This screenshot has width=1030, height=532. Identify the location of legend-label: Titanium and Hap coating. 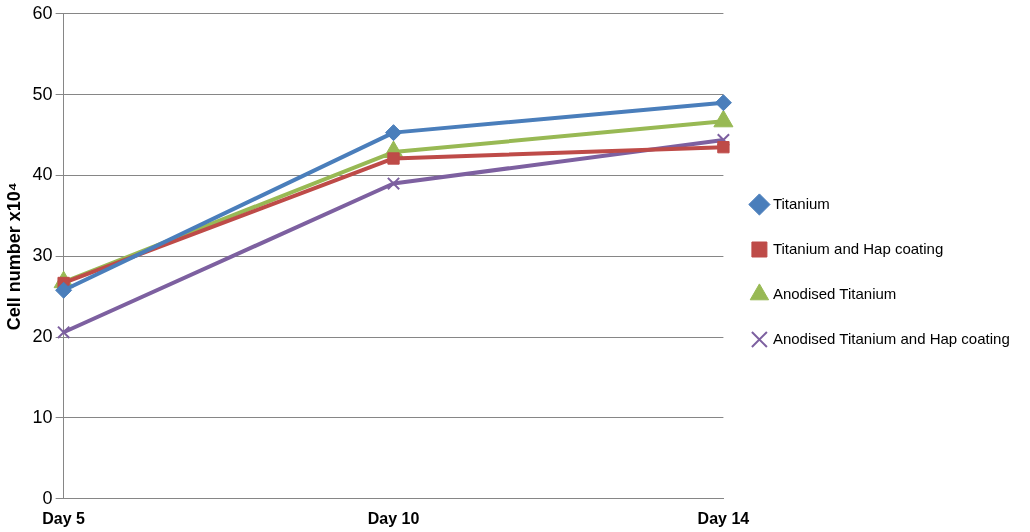
(858, 248).